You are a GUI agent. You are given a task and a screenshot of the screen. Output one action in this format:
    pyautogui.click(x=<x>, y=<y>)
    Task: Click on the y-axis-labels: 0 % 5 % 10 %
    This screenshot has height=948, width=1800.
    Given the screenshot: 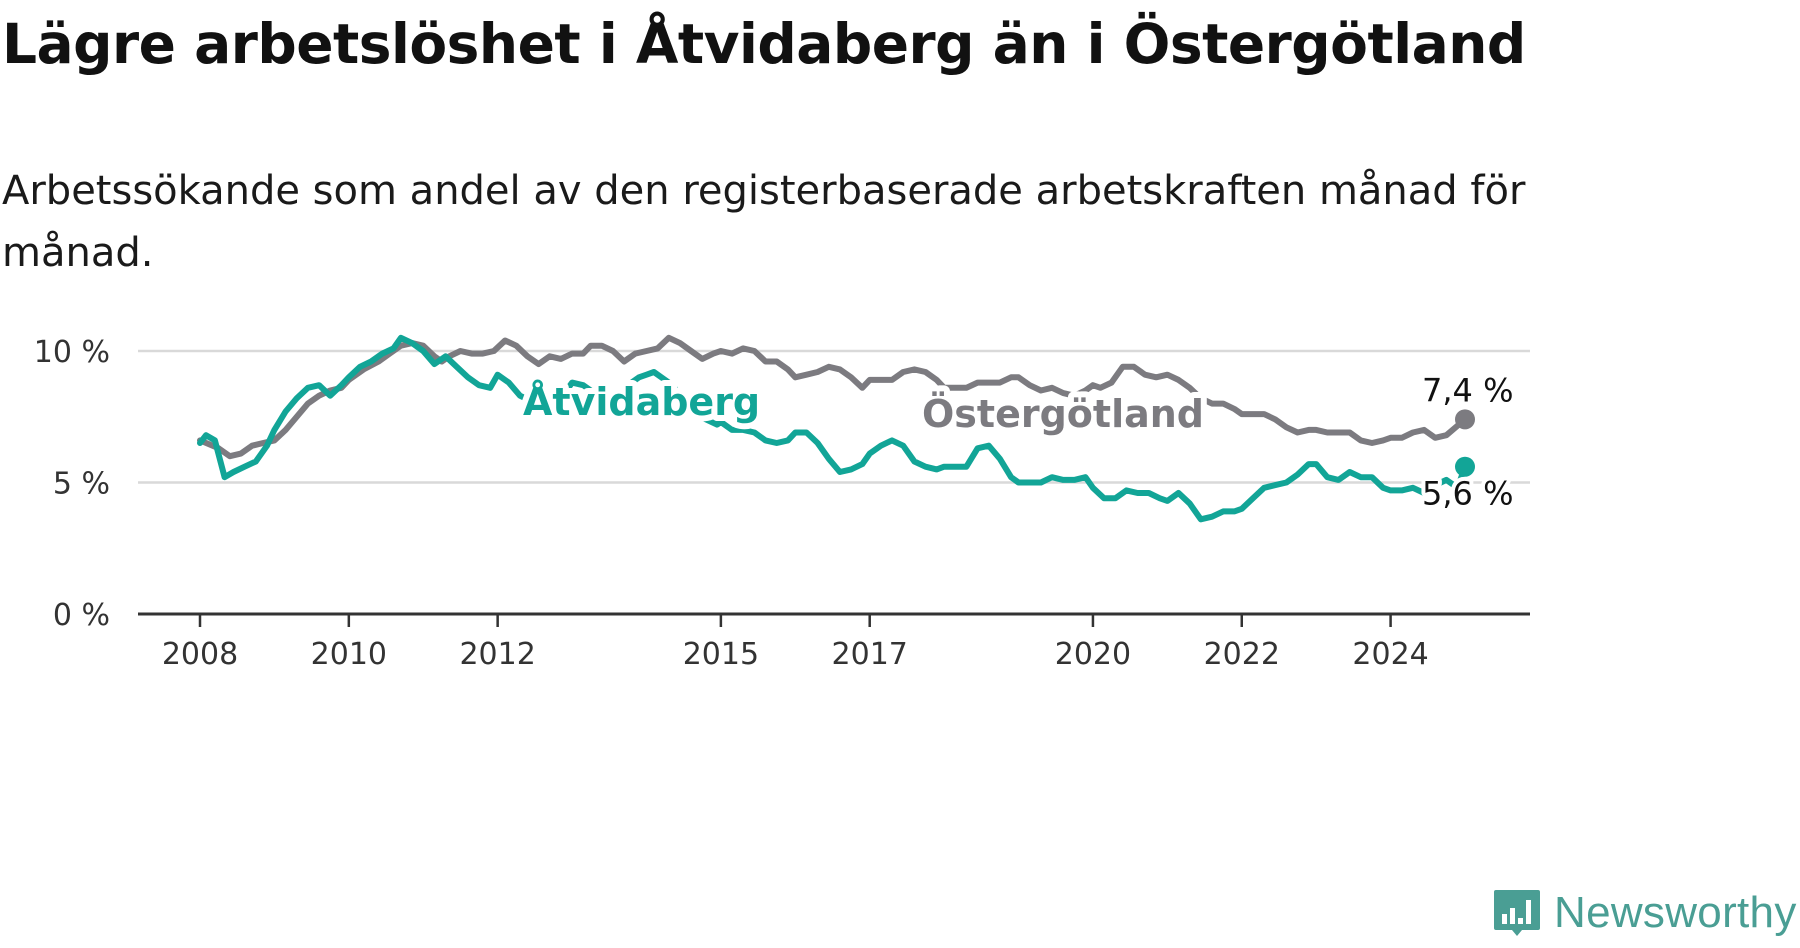 What is the action you would take?
    pyautogui.click(x=72, y=484)
    